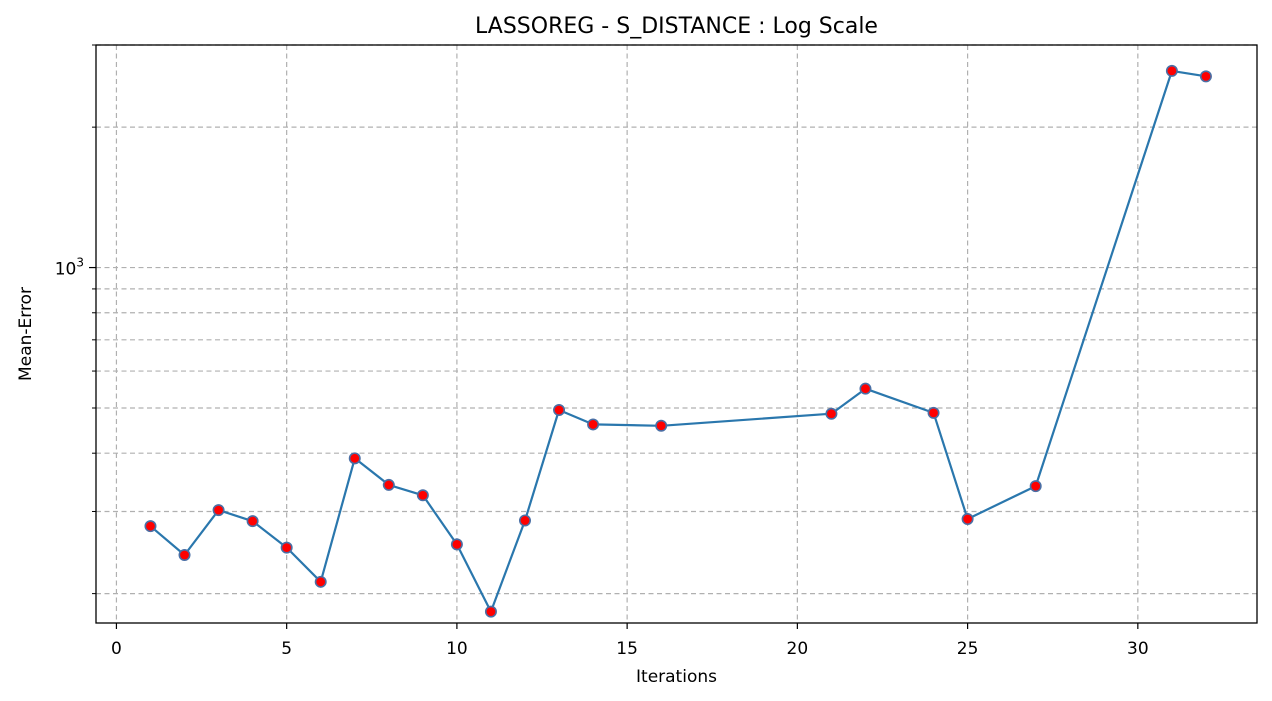  Describe the element at coordinates (286, 649) in the screenshot. I see `x-tick-label: 5` at that location.